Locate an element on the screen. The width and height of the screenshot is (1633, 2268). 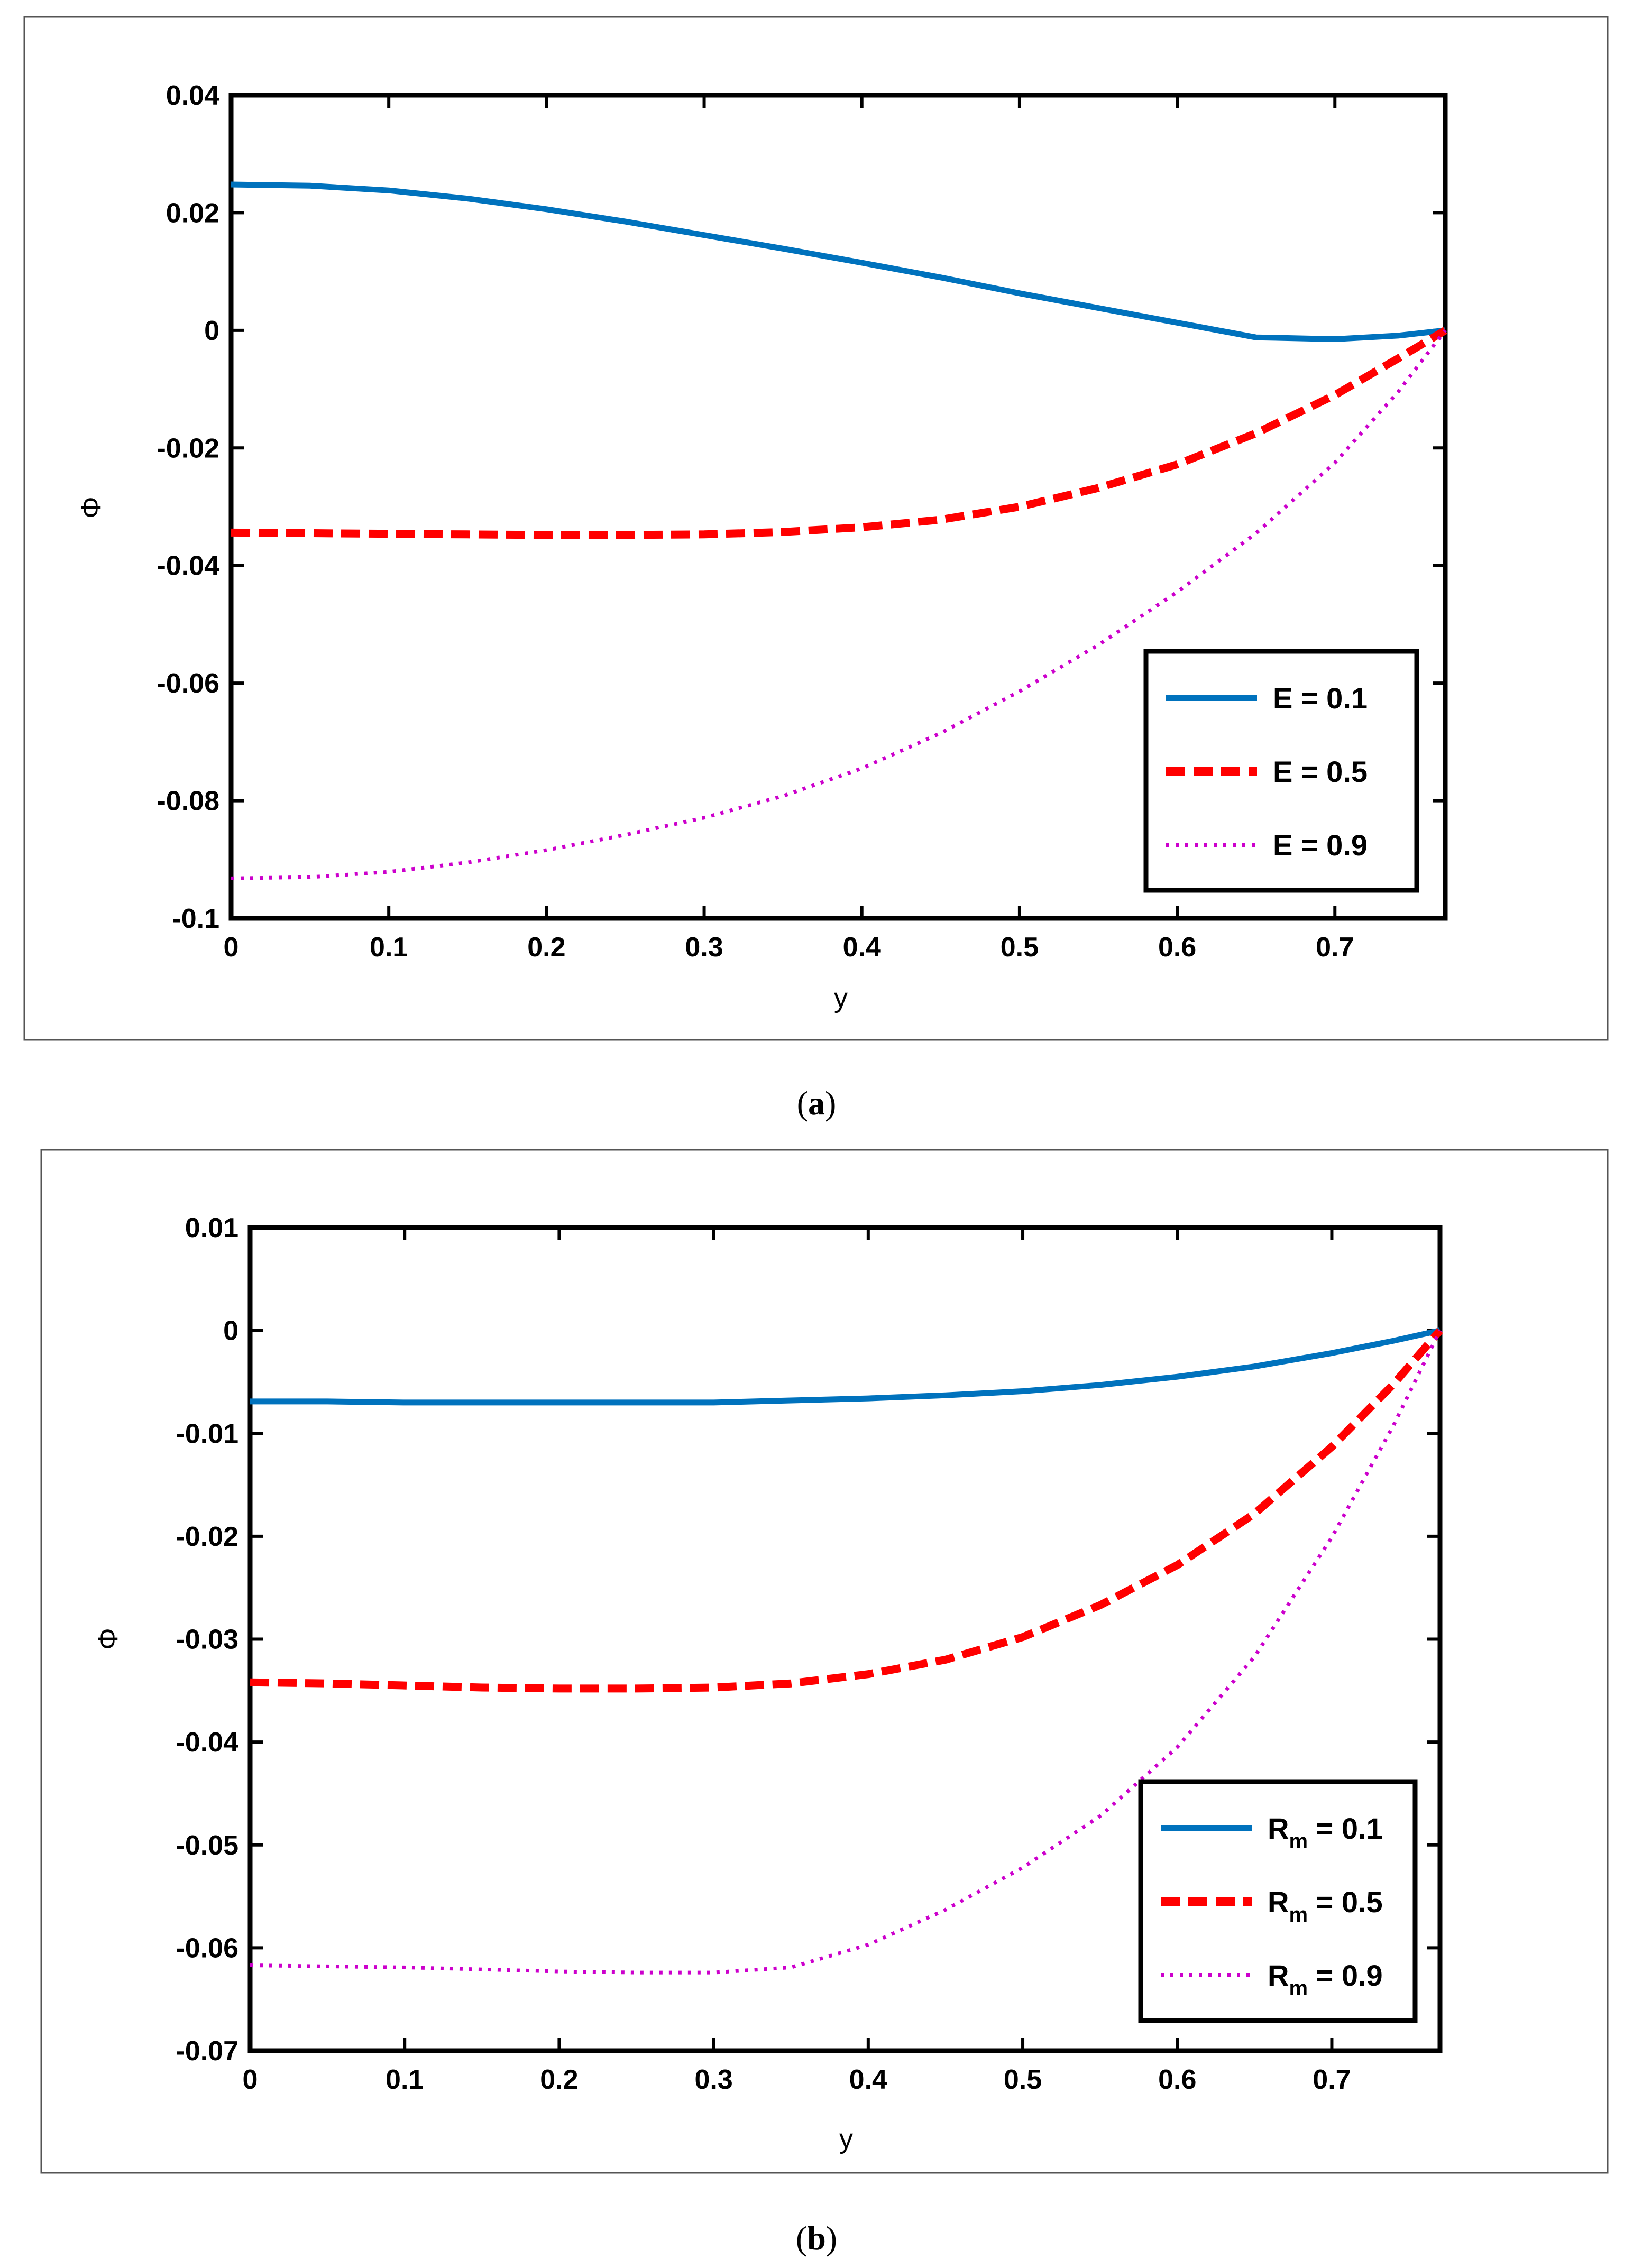
y-tick-label: -0.07 is located at coordinates (207, 2052).